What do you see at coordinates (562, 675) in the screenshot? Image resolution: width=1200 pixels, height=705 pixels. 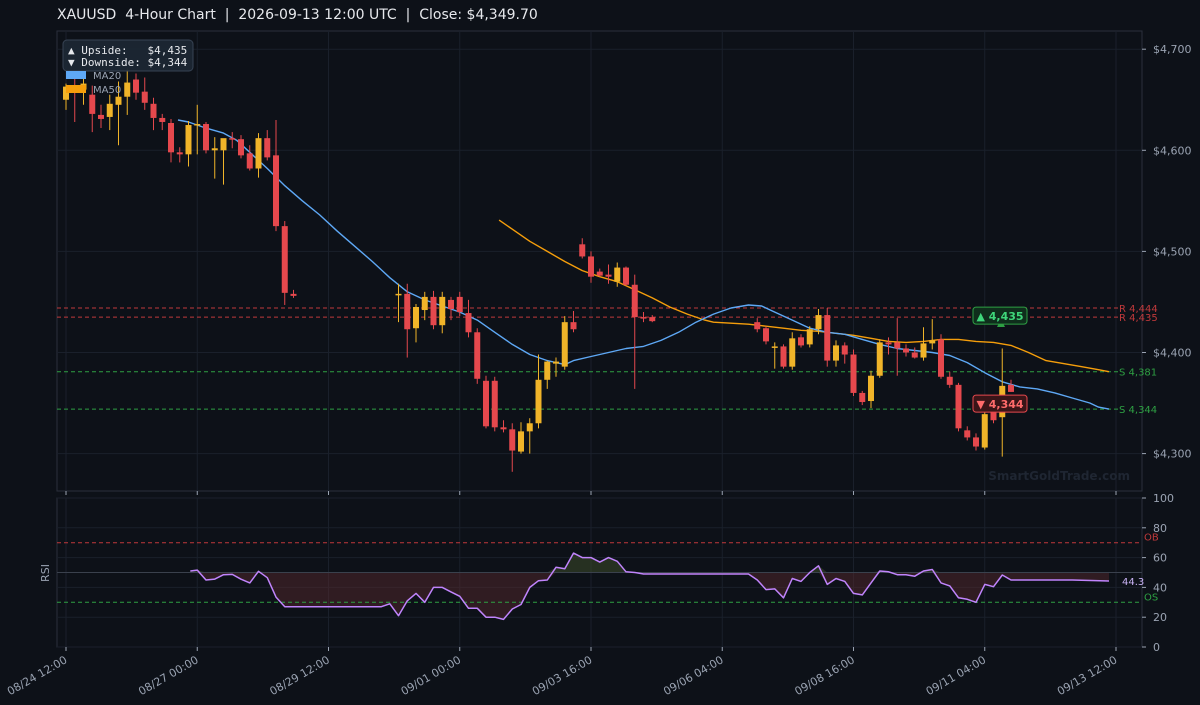 I see `x-tick-label: 09/03 16:00` at bounding box center [562, 675].